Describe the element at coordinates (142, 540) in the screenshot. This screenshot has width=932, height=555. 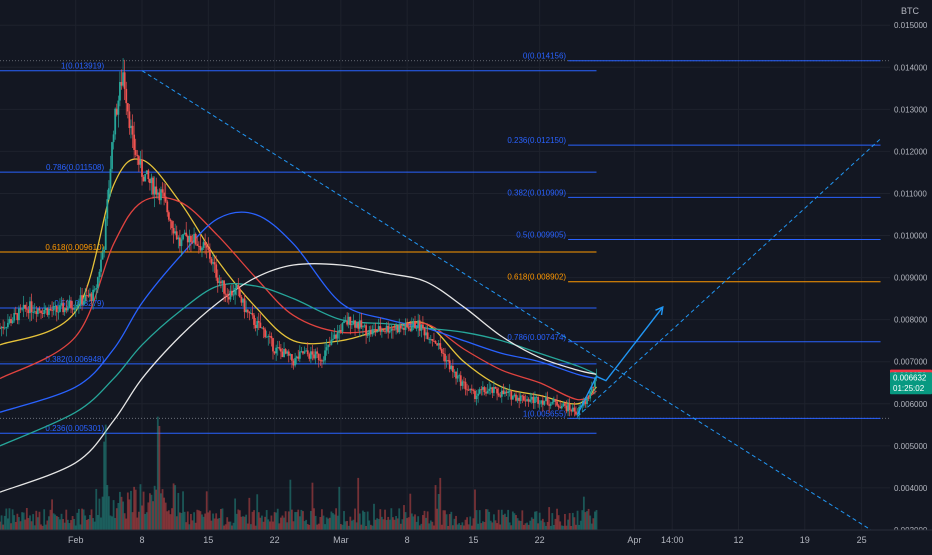
I see `time-tick-label: 8` at that location.